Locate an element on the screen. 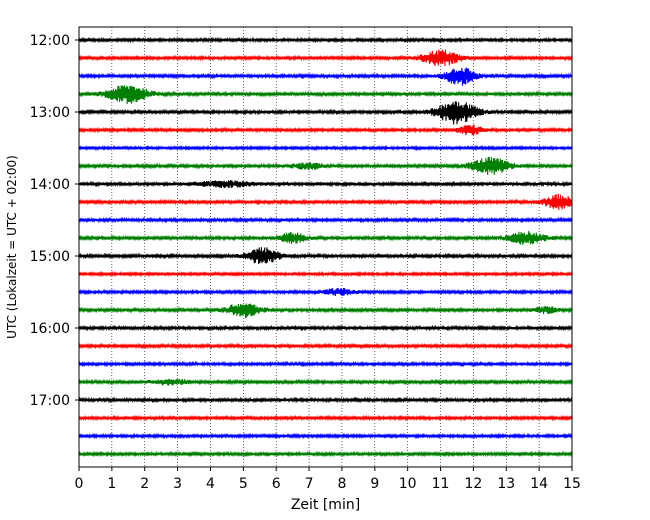  x-tick-label: 3 is located at coordinates (177, 484).